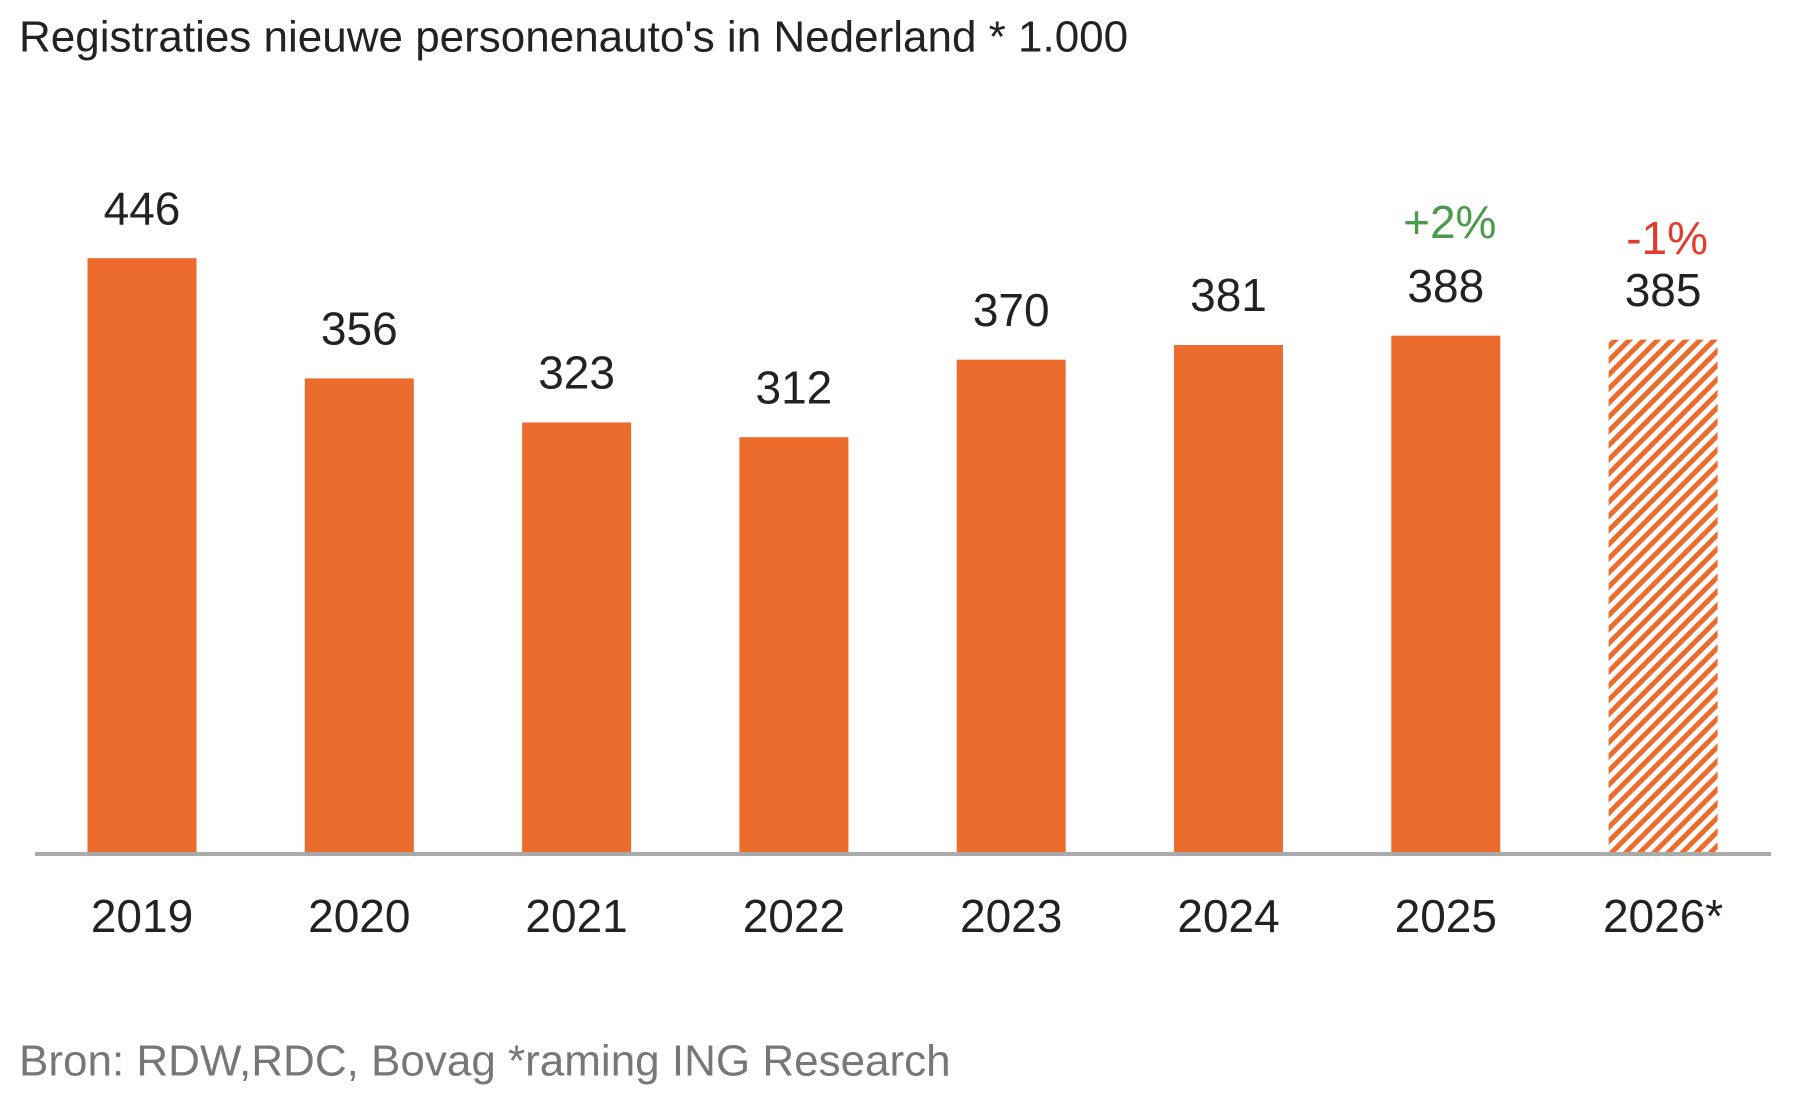 This screenshot has height=1118, width=1810. What do you see at coordinates (794, 387) in the screenshot?
I see `value-label: 312` at bounding box center [794, 387].